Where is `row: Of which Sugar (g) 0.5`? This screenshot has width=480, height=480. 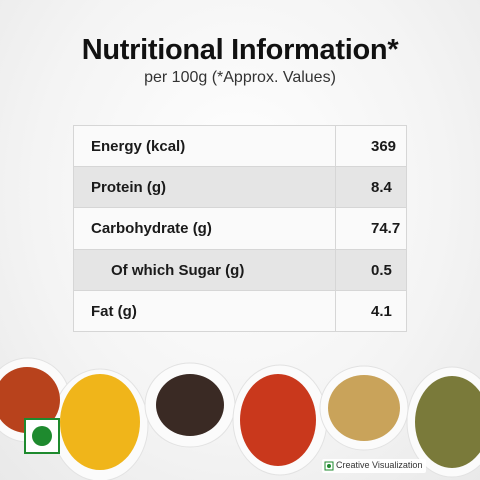
row: Of which Sugar (g) 0.5 is located at coordinates (240, 270).